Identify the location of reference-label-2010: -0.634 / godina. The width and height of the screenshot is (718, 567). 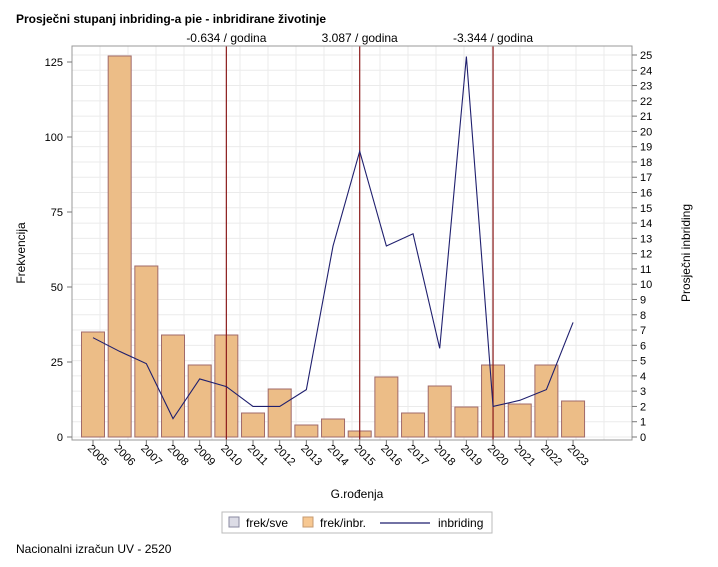
(226, 38).